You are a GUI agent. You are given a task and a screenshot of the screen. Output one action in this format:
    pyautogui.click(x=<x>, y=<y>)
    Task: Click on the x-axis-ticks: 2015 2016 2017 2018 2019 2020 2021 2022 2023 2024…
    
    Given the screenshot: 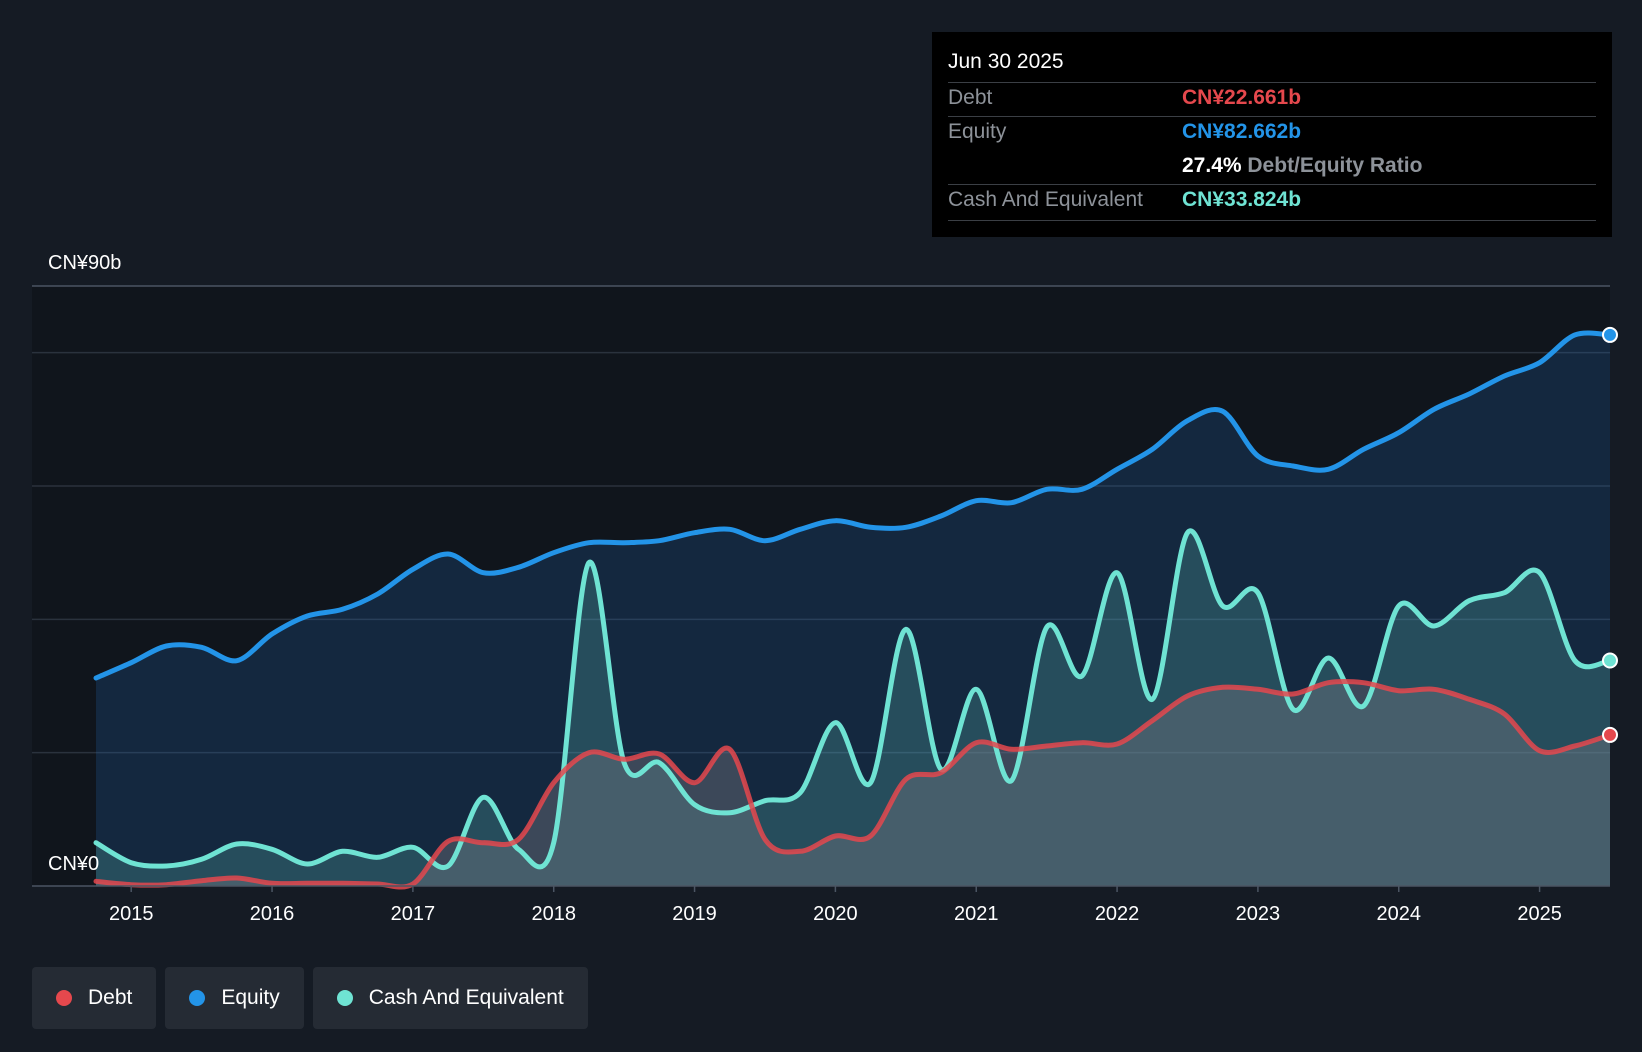 What is the action you would take?
    pyautogui.click(x=835, y=905)
    